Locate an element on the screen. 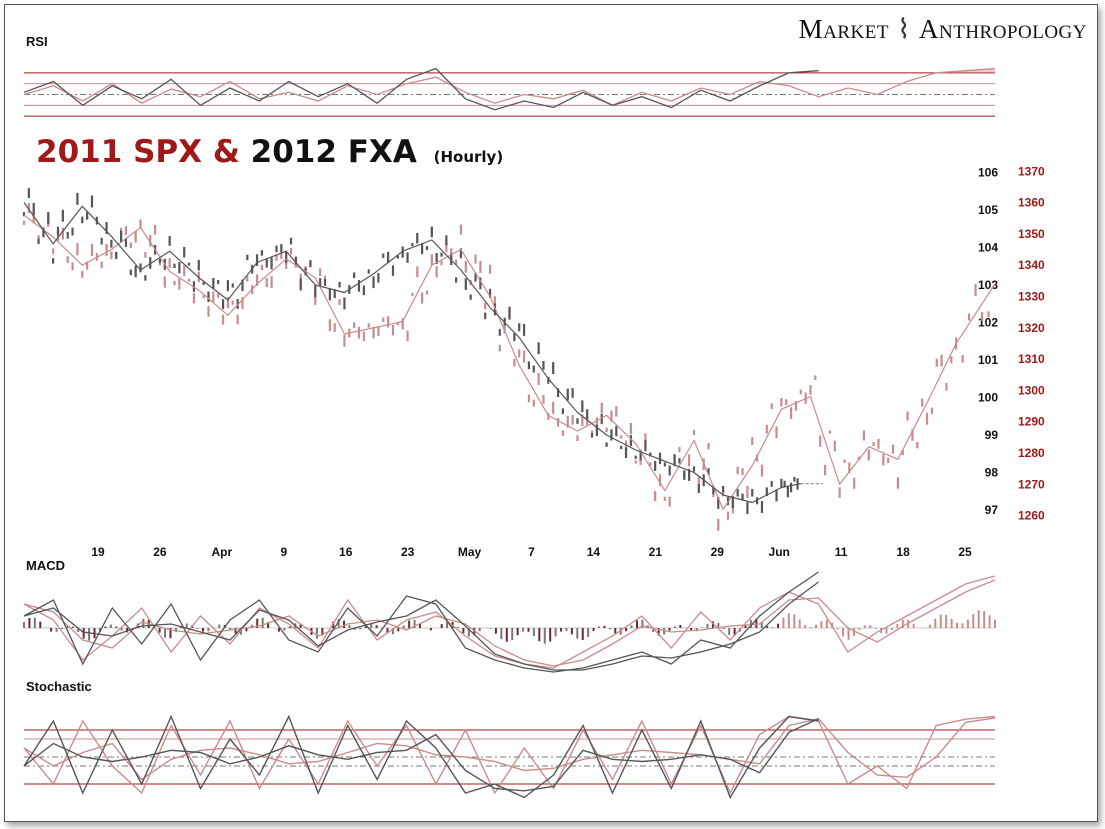 The width and height of the screenshot is (1105, 829). x-tick-14: 25 is located at coordinates (965, 552).